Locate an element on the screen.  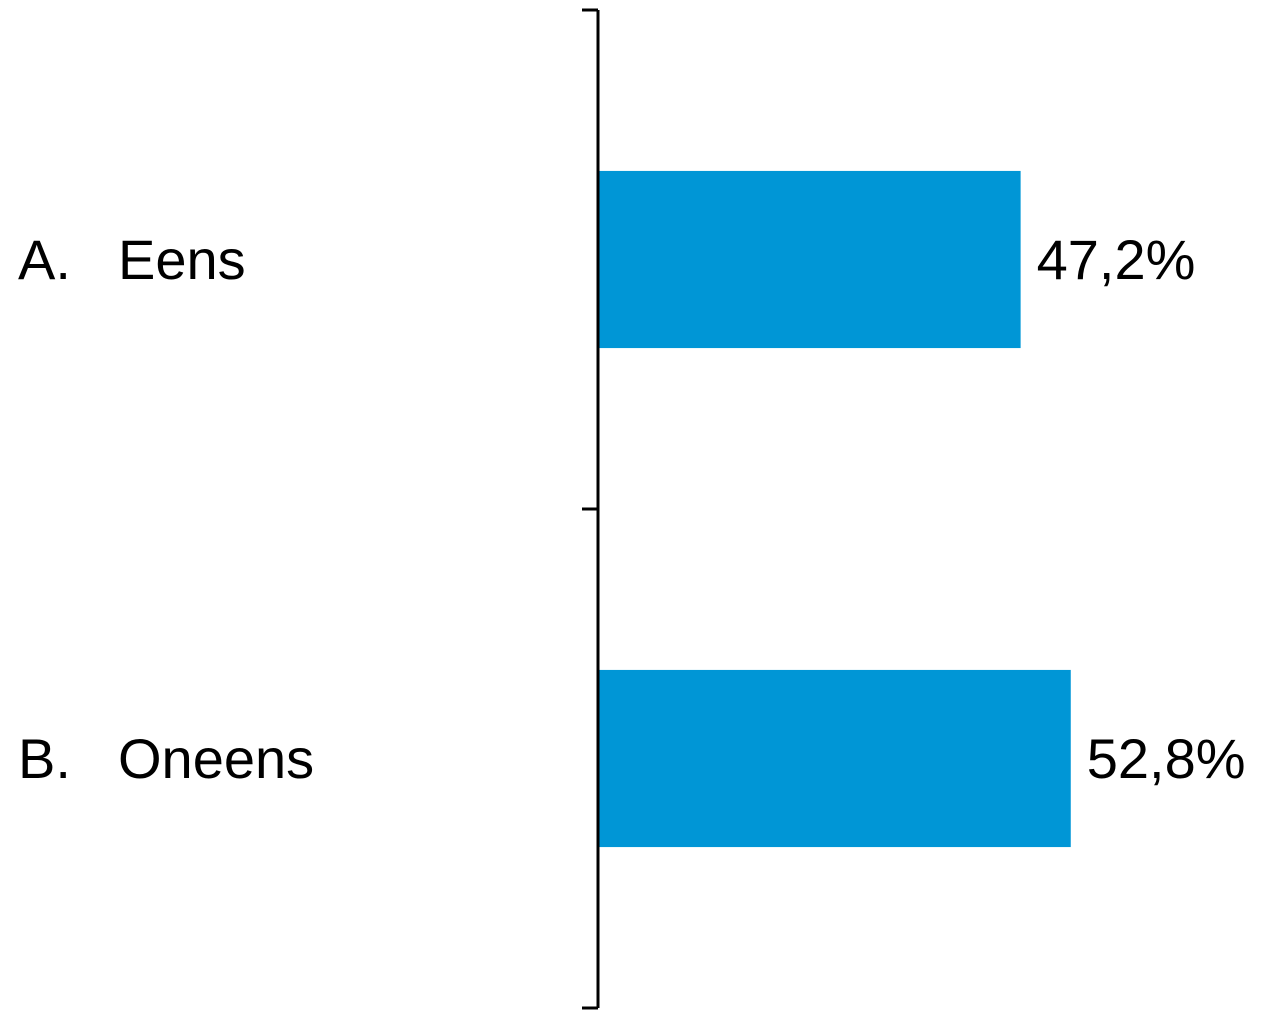
data-label: 47,2% is located at coordinates (1116, 259).